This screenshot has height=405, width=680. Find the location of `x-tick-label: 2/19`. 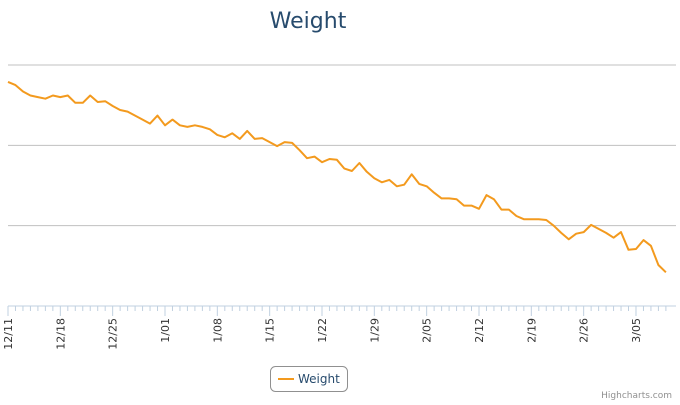

x-tick-label: 2/19 is located at coordinates (531, 330).